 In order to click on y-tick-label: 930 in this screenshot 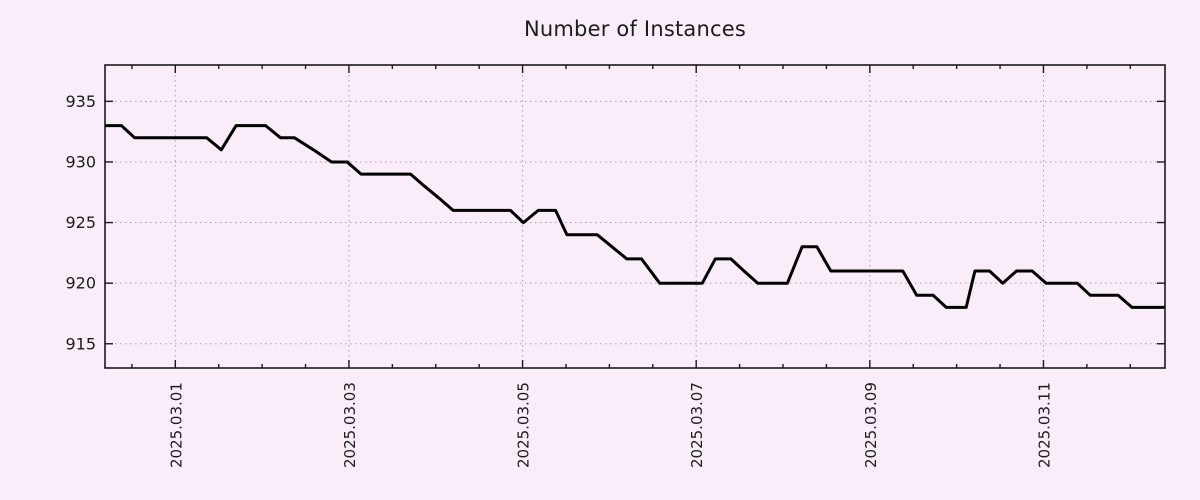, I will do `click(80, 161)`.